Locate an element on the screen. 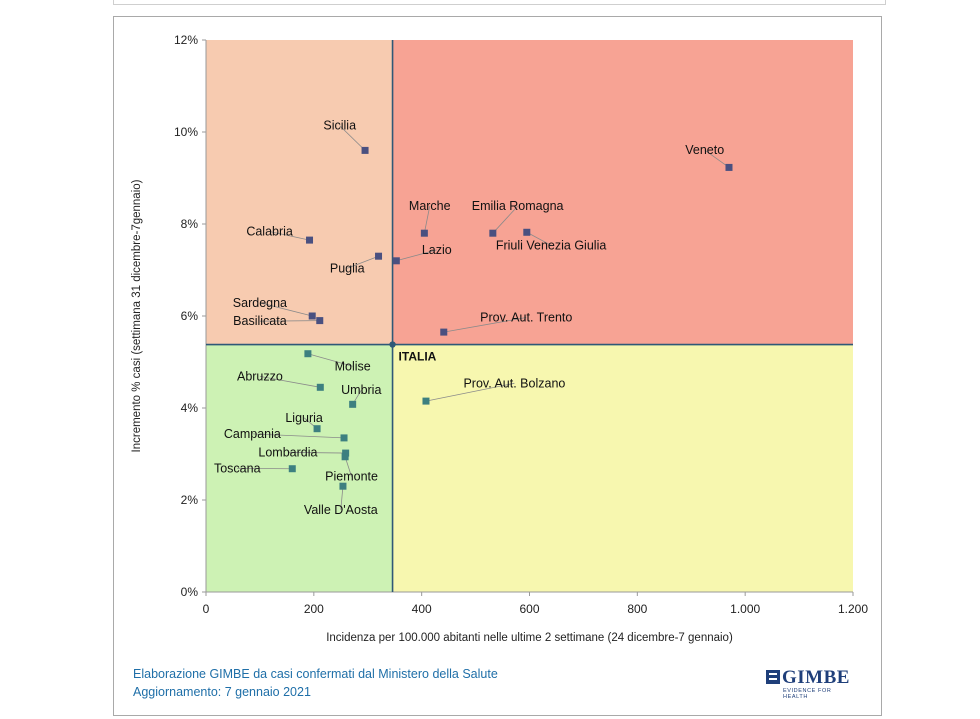  leader-line-abruzzo is located at coordinates (290, 382).